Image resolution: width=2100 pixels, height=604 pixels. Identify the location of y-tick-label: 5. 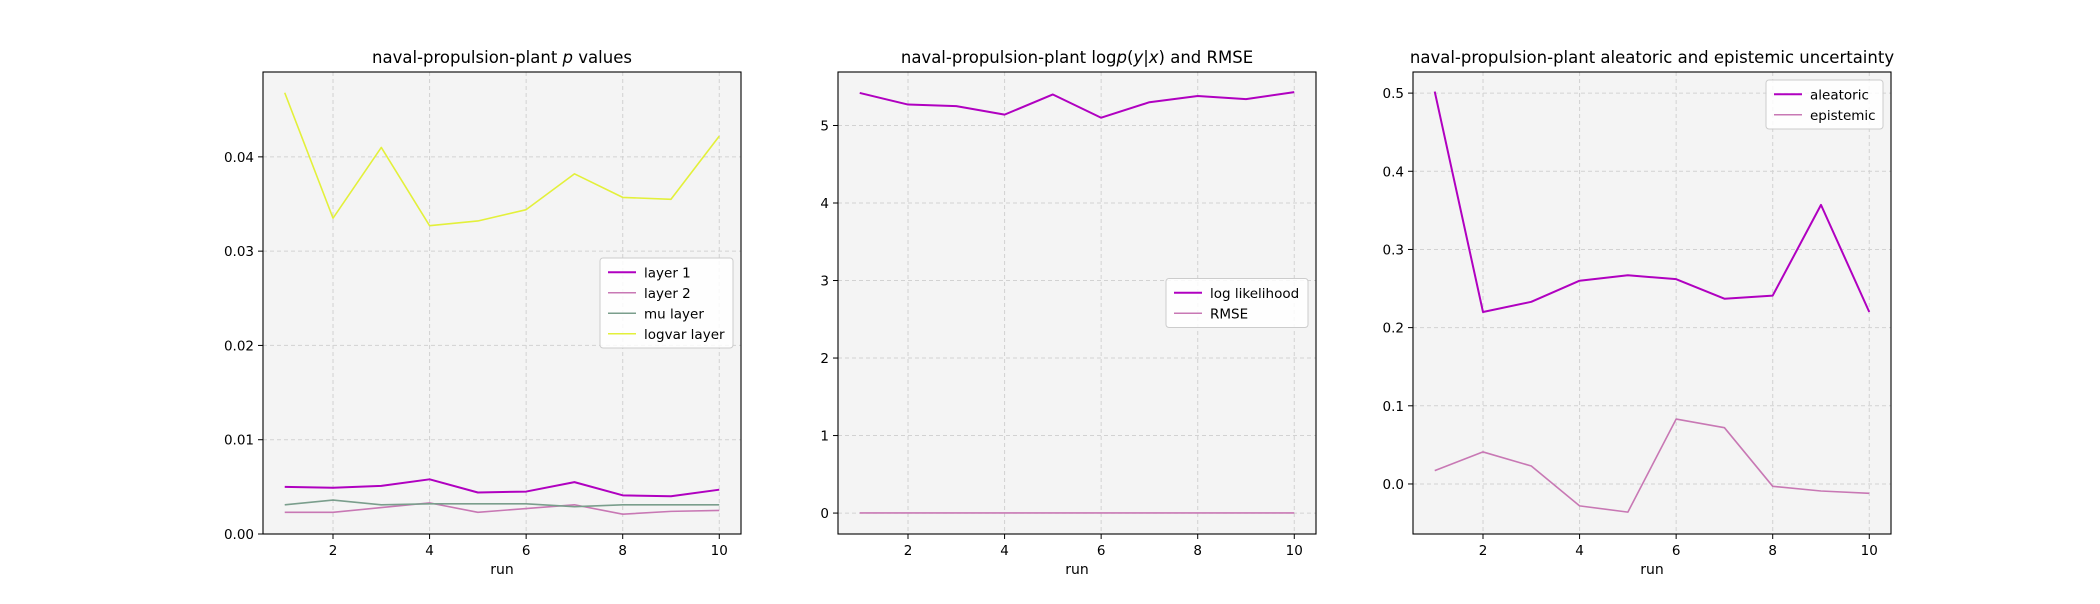
(824, 126).